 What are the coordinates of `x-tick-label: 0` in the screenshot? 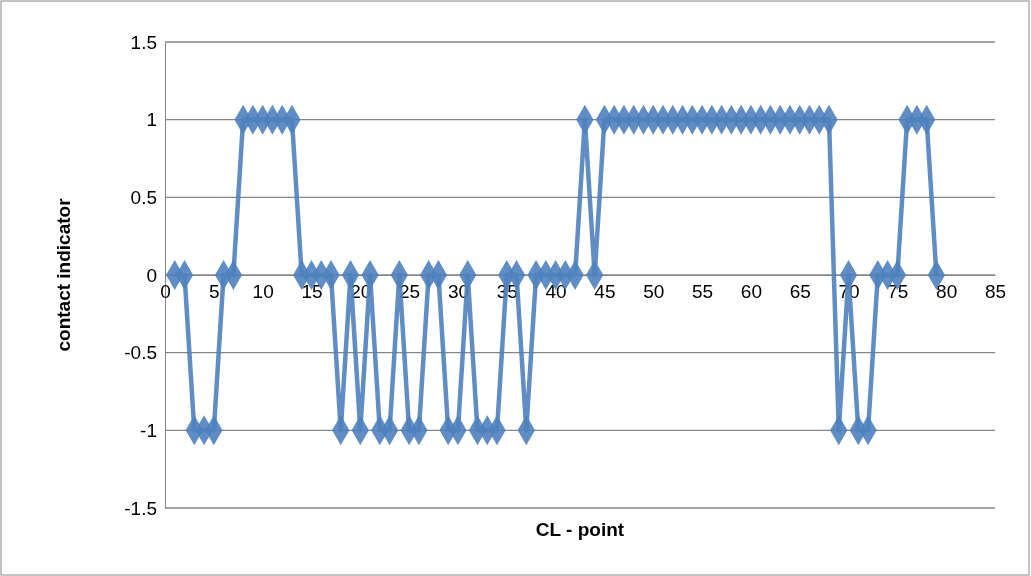 It's located at (165, 292).